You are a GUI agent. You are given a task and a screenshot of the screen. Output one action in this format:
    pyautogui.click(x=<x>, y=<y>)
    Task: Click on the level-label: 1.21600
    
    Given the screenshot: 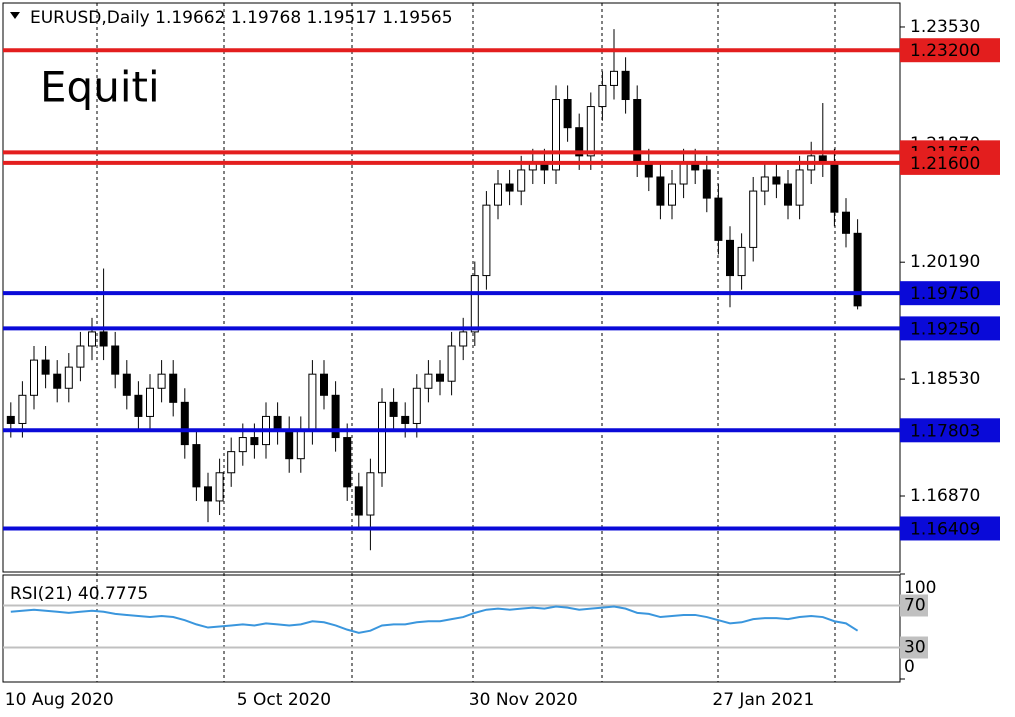 What is the action you would take?
    pyautogui.click(x=945, y=164)
    